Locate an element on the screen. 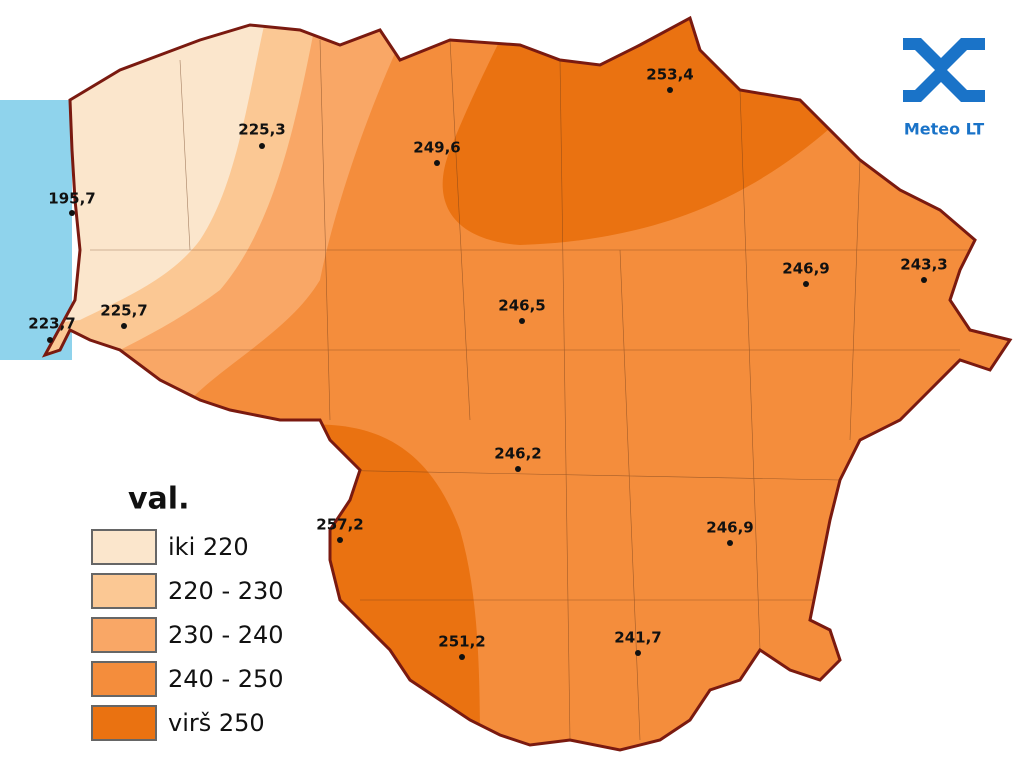 Image resolution: width=1024 pixels, height=778 pixels. station-label: 246,5 is located at coordinates (521, 306).